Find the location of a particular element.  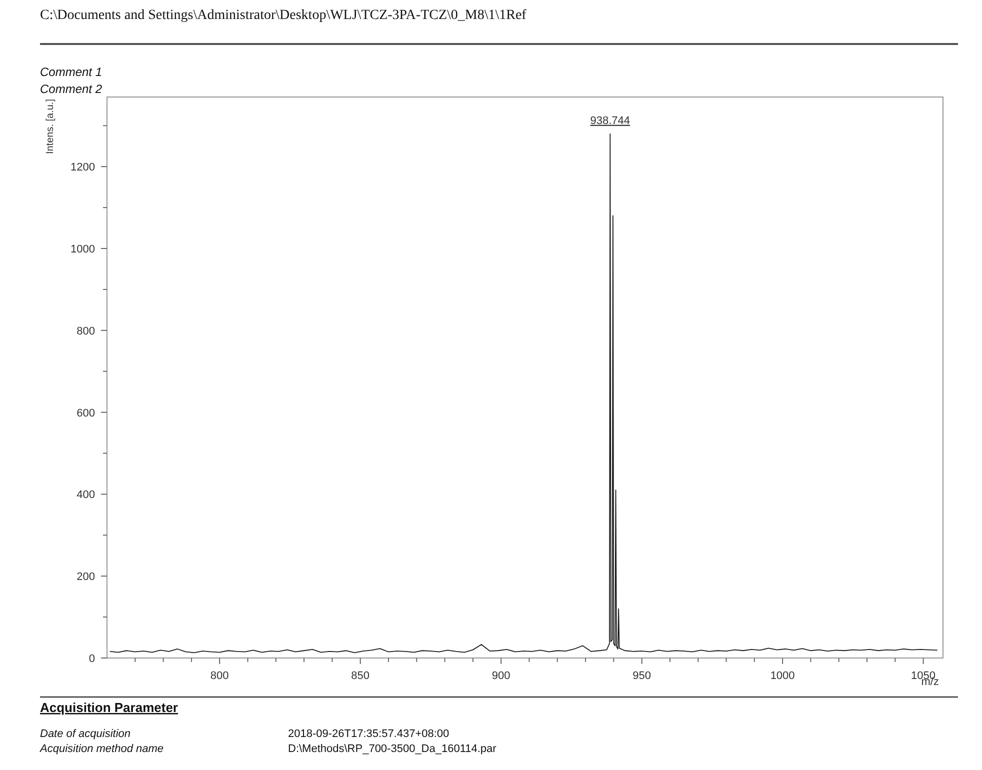

text: C:\Documents and Settings\Administrator\Desktop\WLJ\TCZ-3PA-TCZ\0_M8\1\1Ref is located at coordinates (283, 15).